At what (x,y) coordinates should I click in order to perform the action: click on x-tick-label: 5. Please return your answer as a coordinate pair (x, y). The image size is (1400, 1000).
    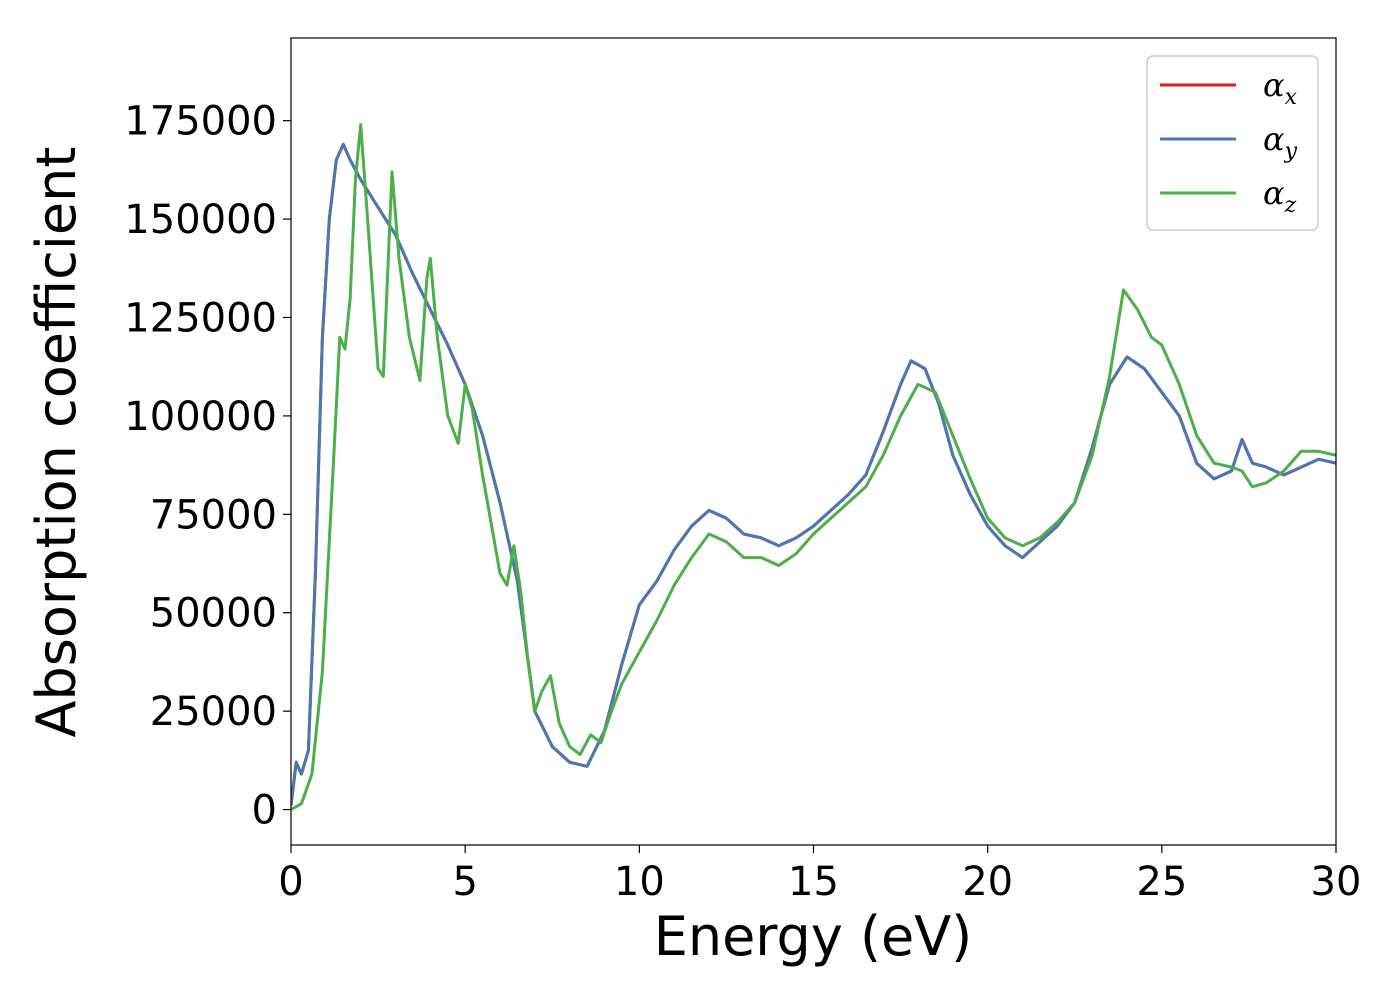
    Looking at the image, I should click on (464, 882).